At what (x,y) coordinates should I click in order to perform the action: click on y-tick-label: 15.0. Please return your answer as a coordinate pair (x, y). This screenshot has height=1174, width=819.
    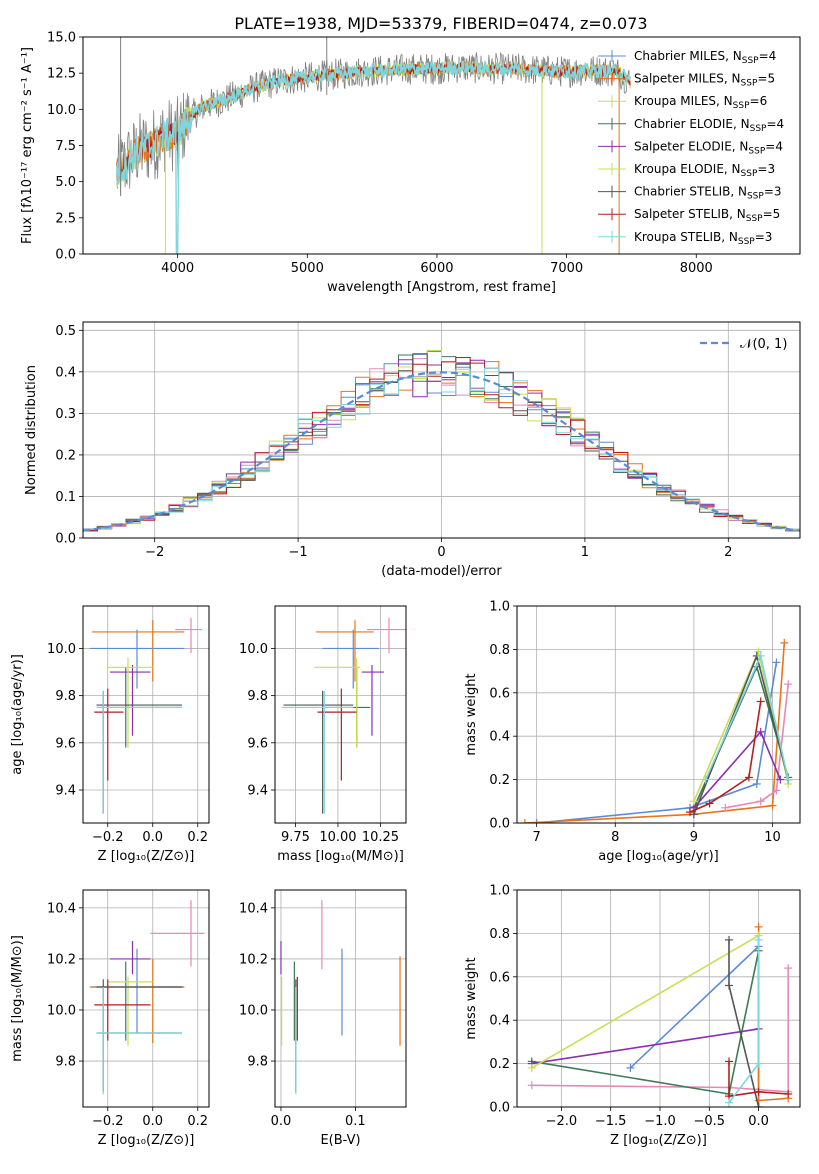
    Looking at the image, I should click on (61, 38).